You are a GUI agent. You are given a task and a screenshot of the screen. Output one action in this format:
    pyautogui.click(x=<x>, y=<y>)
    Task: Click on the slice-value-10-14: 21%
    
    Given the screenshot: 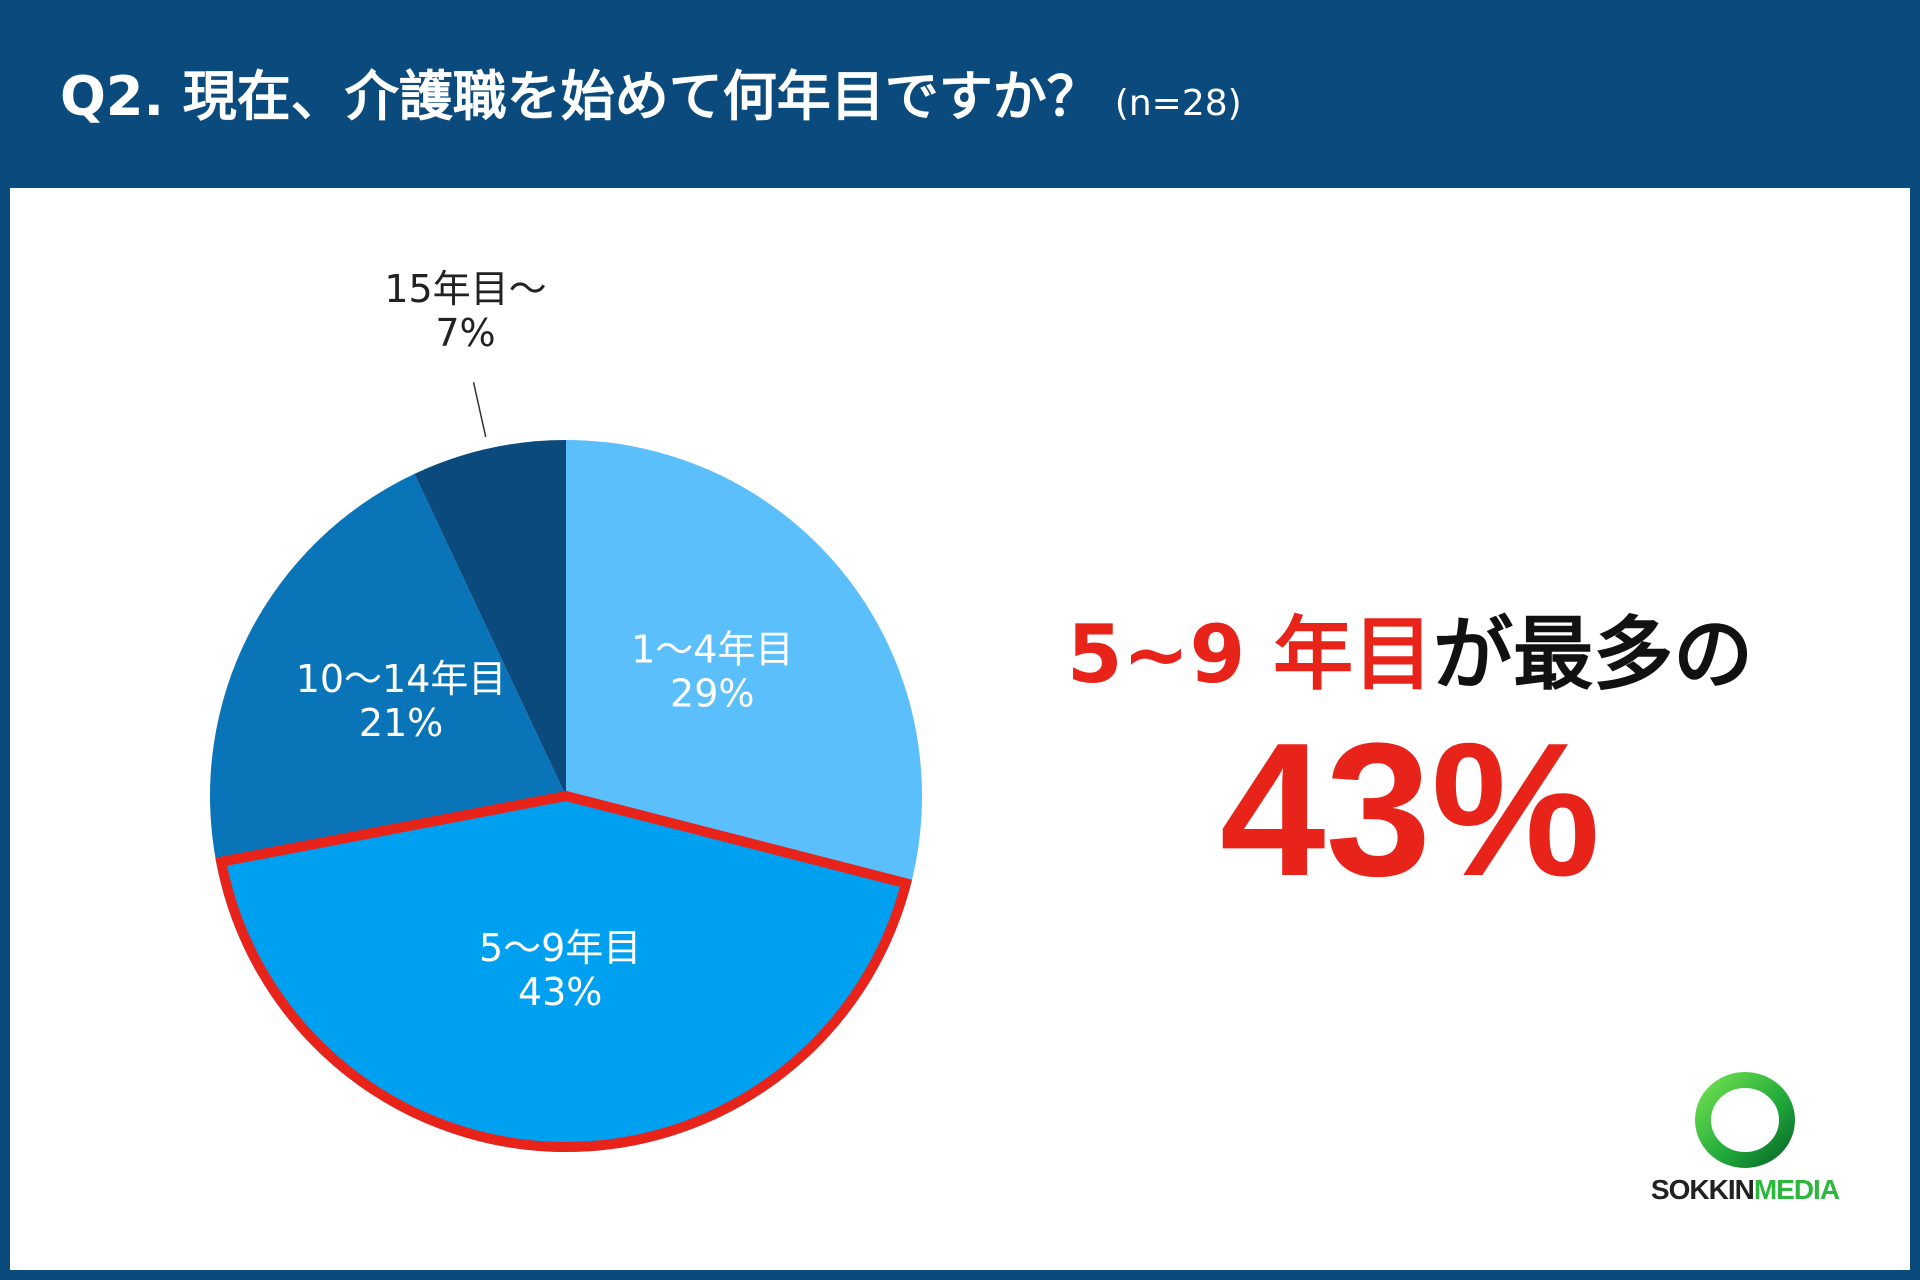 What is the action you would take?
    pyautogui.click(x=401, y=723)
    